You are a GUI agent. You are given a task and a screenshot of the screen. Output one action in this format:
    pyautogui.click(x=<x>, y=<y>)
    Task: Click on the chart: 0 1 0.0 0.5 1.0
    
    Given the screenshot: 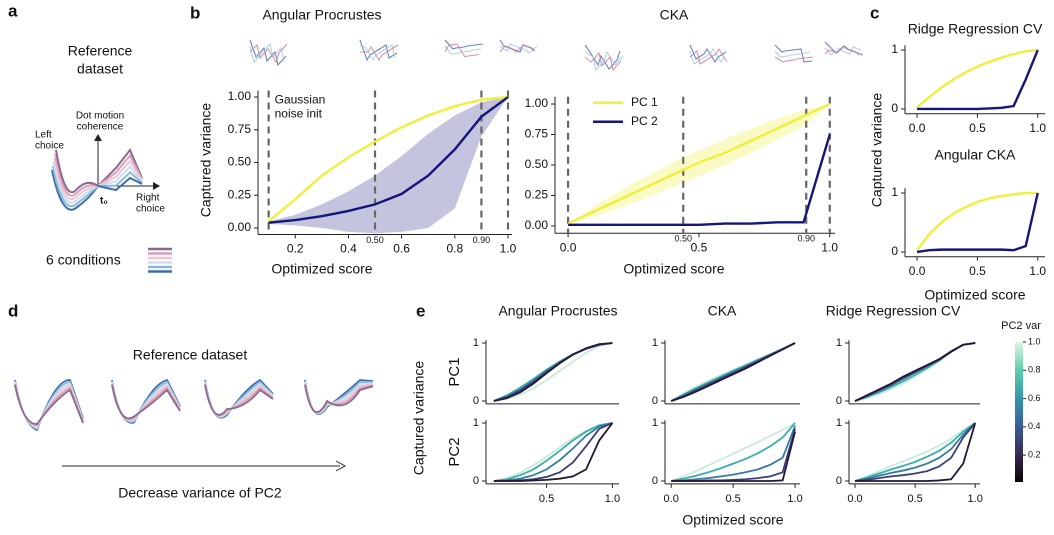 What is the action you would take?
    pyautogui.click(x=909, y=461)
    